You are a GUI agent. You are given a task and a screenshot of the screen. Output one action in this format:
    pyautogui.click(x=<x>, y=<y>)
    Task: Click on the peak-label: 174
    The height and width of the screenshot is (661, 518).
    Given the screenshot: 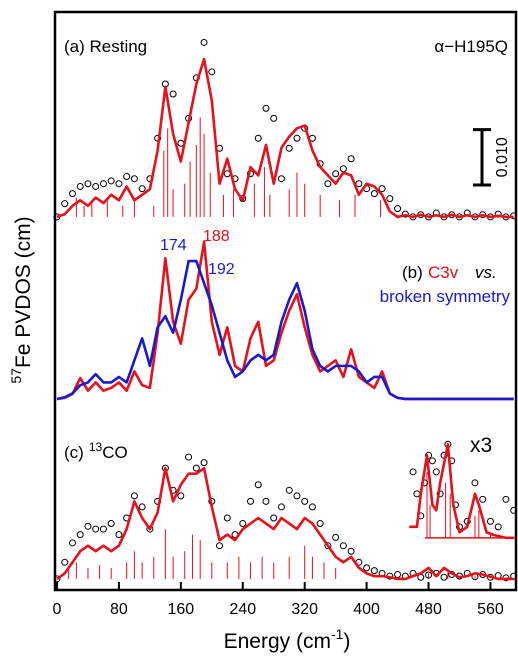 What is the action you would take?
    pyautogui.click(x=173, y=245)
    